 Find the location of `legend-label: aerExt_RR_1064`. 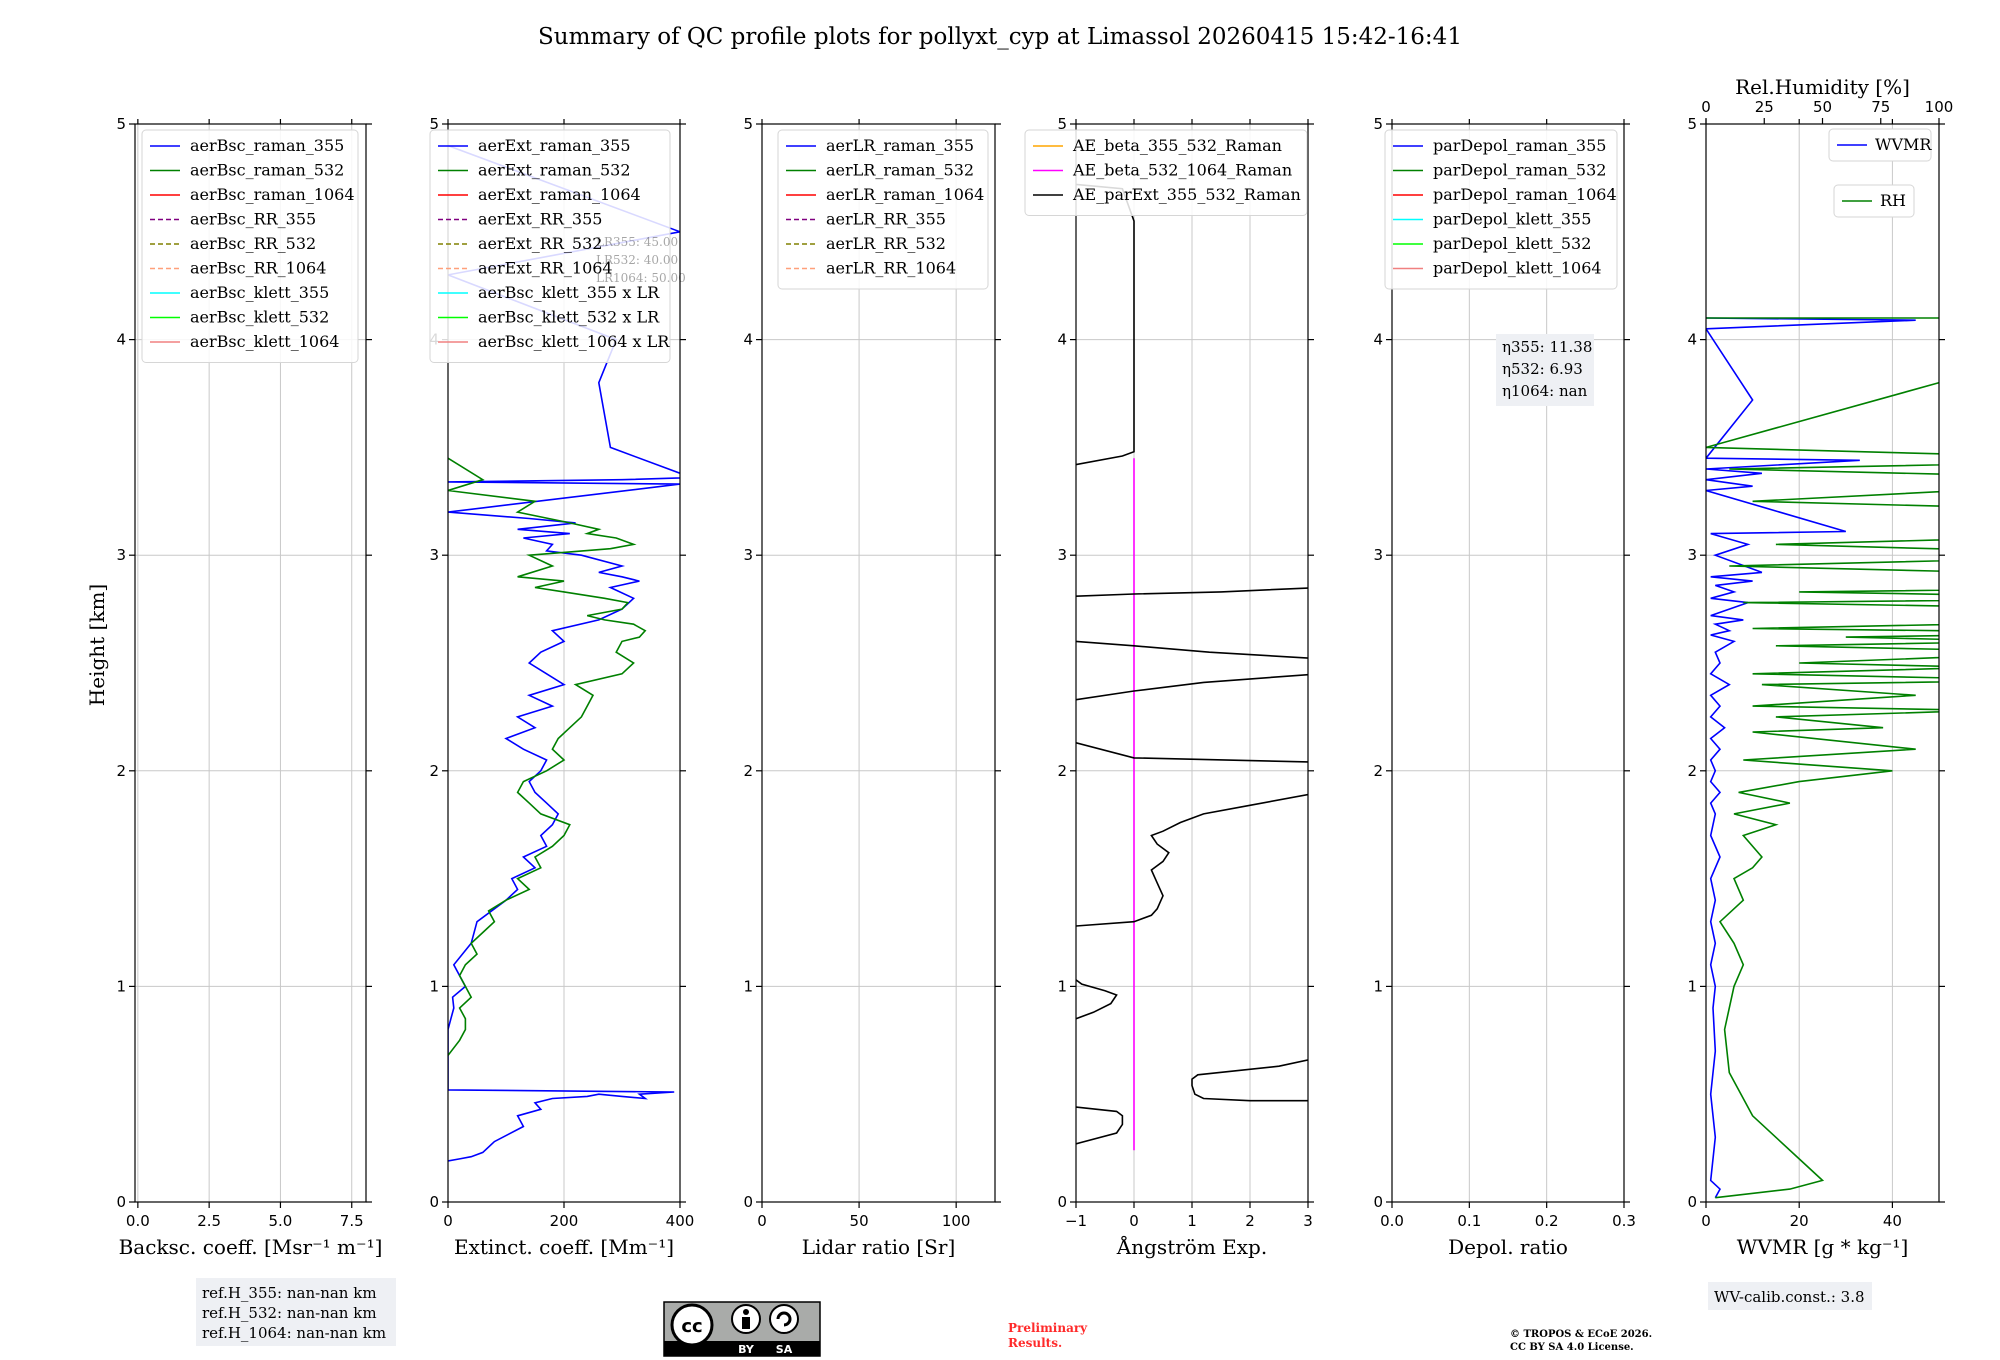

legend-label: aerExt_RR_1064 is located at coordinates (545, 268).